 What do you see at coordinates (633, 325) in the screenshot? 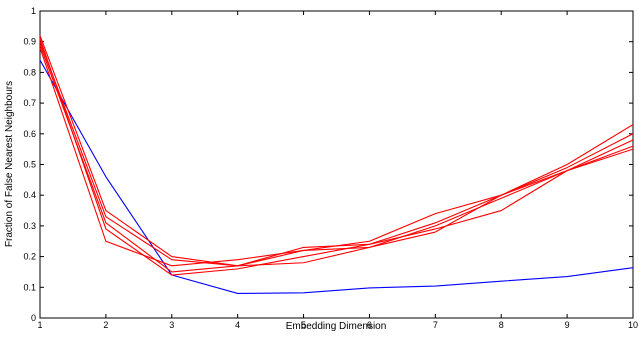
I see `x-tick-label: 10` at bounding box center [633, 325].